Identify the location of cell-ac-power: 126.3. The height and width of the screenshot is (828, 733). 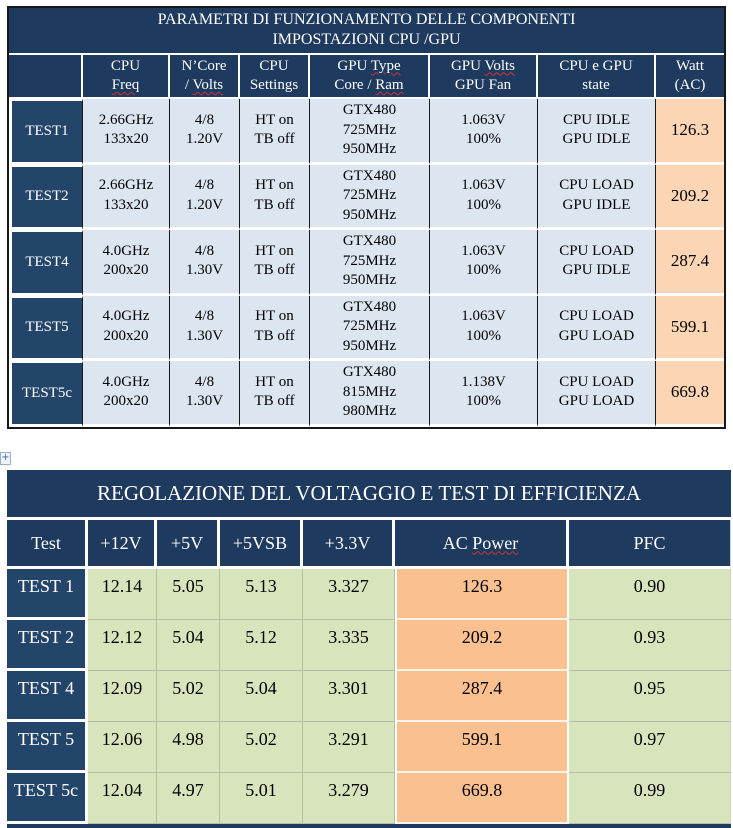
(482, 594).